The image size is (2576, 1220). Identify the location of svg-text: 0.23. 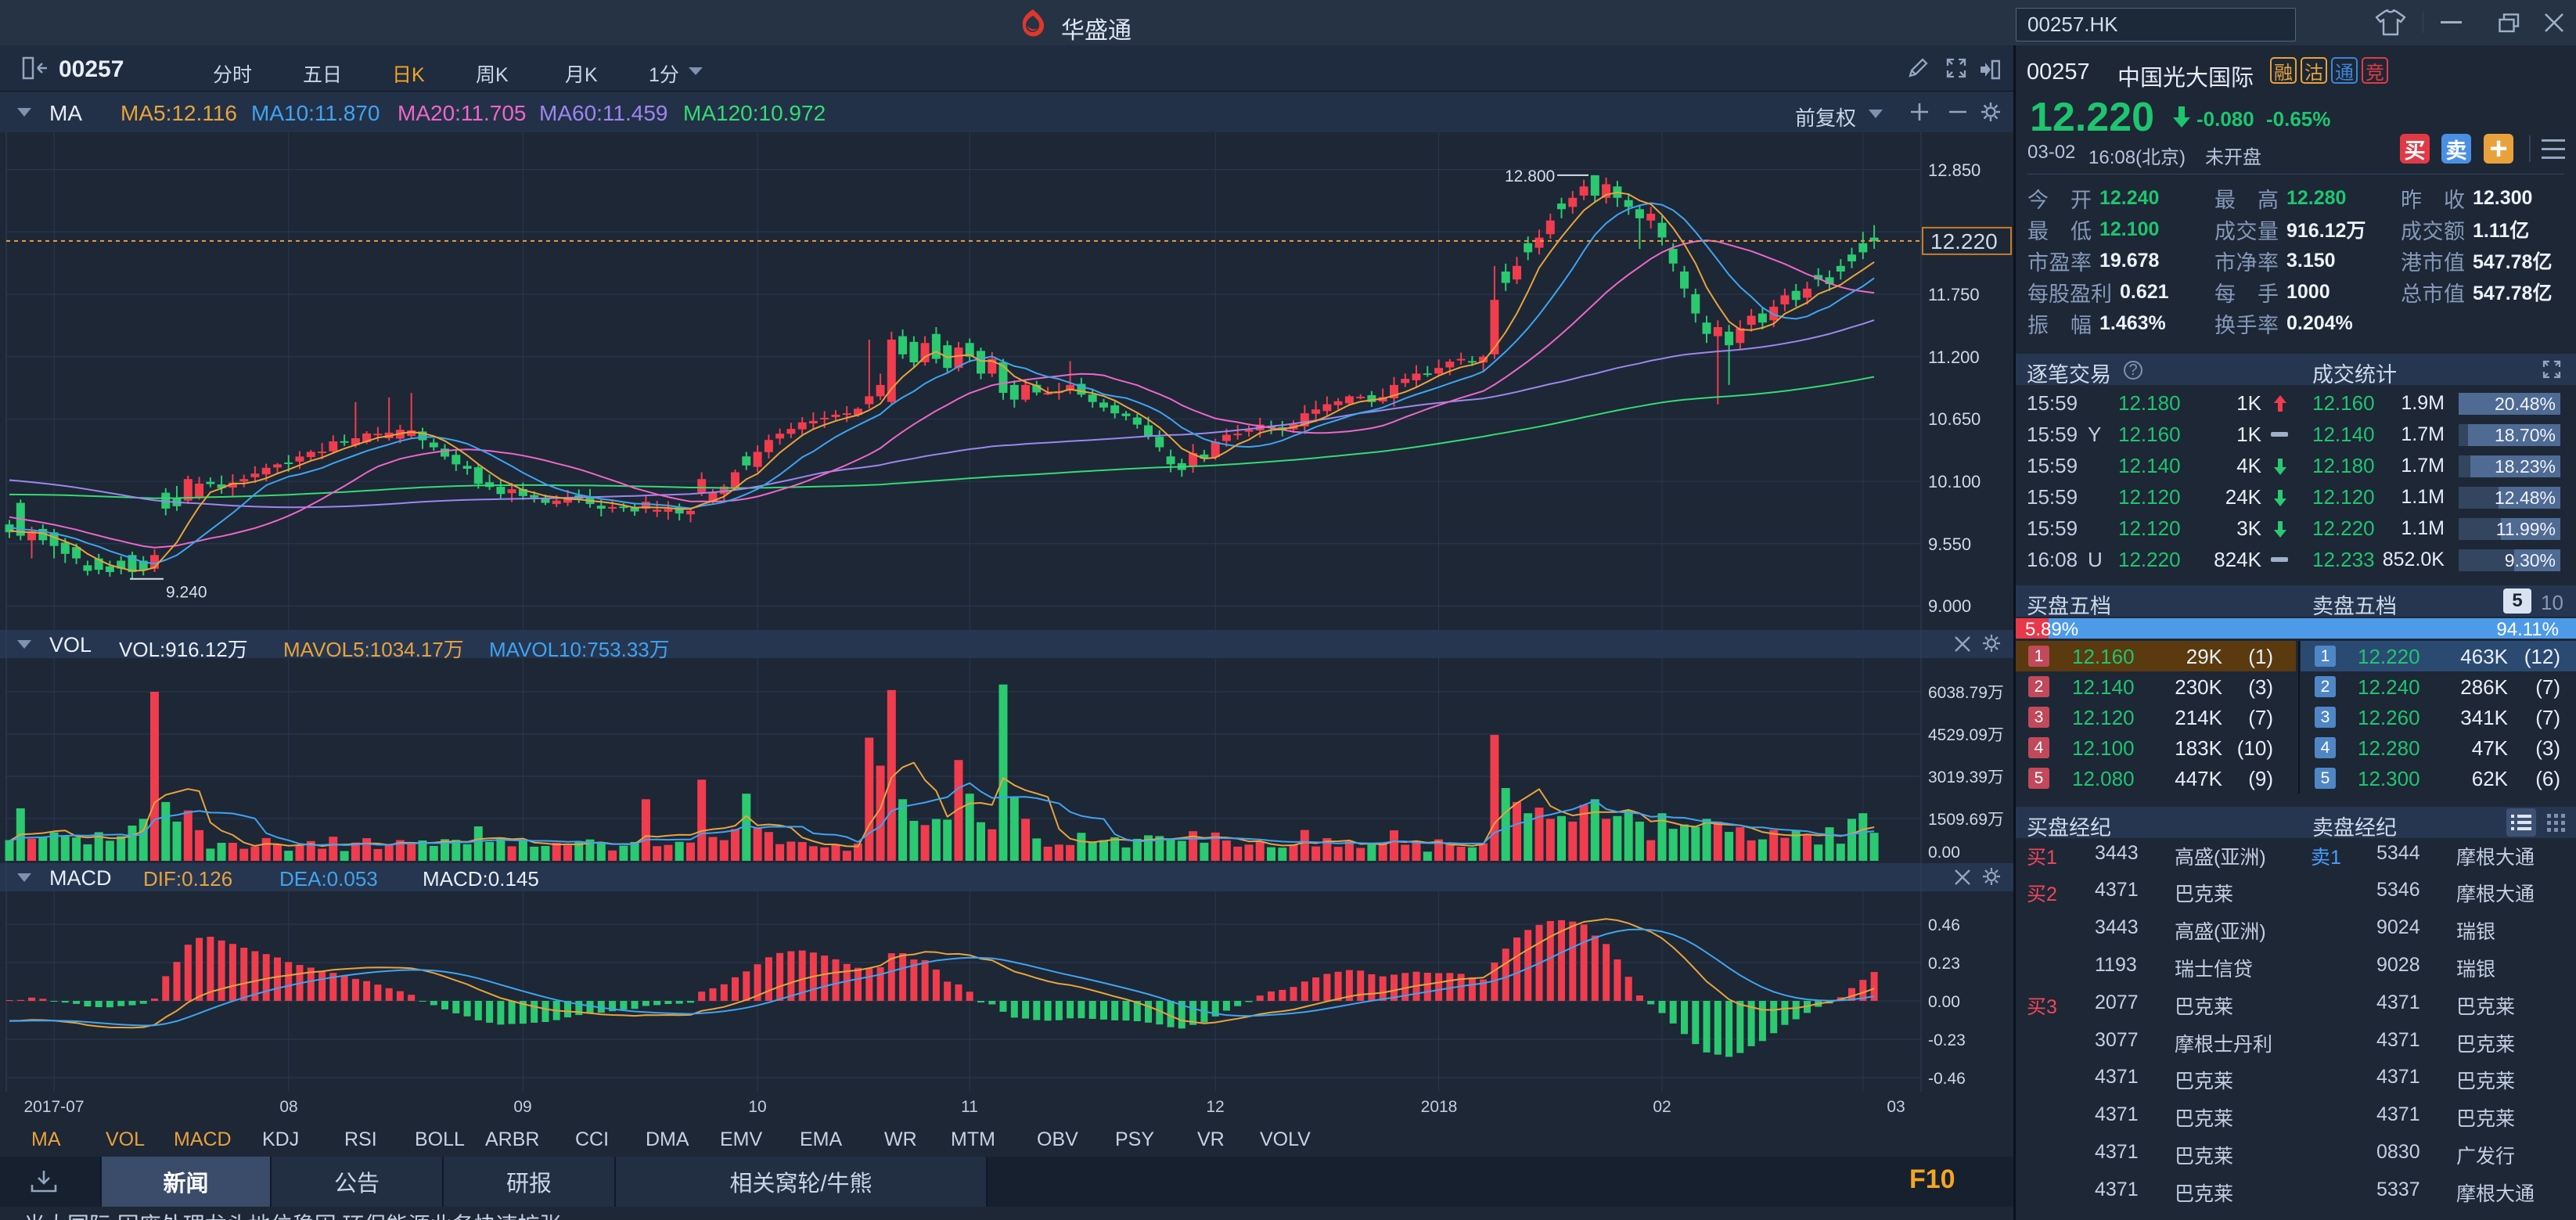
(1944, 964).